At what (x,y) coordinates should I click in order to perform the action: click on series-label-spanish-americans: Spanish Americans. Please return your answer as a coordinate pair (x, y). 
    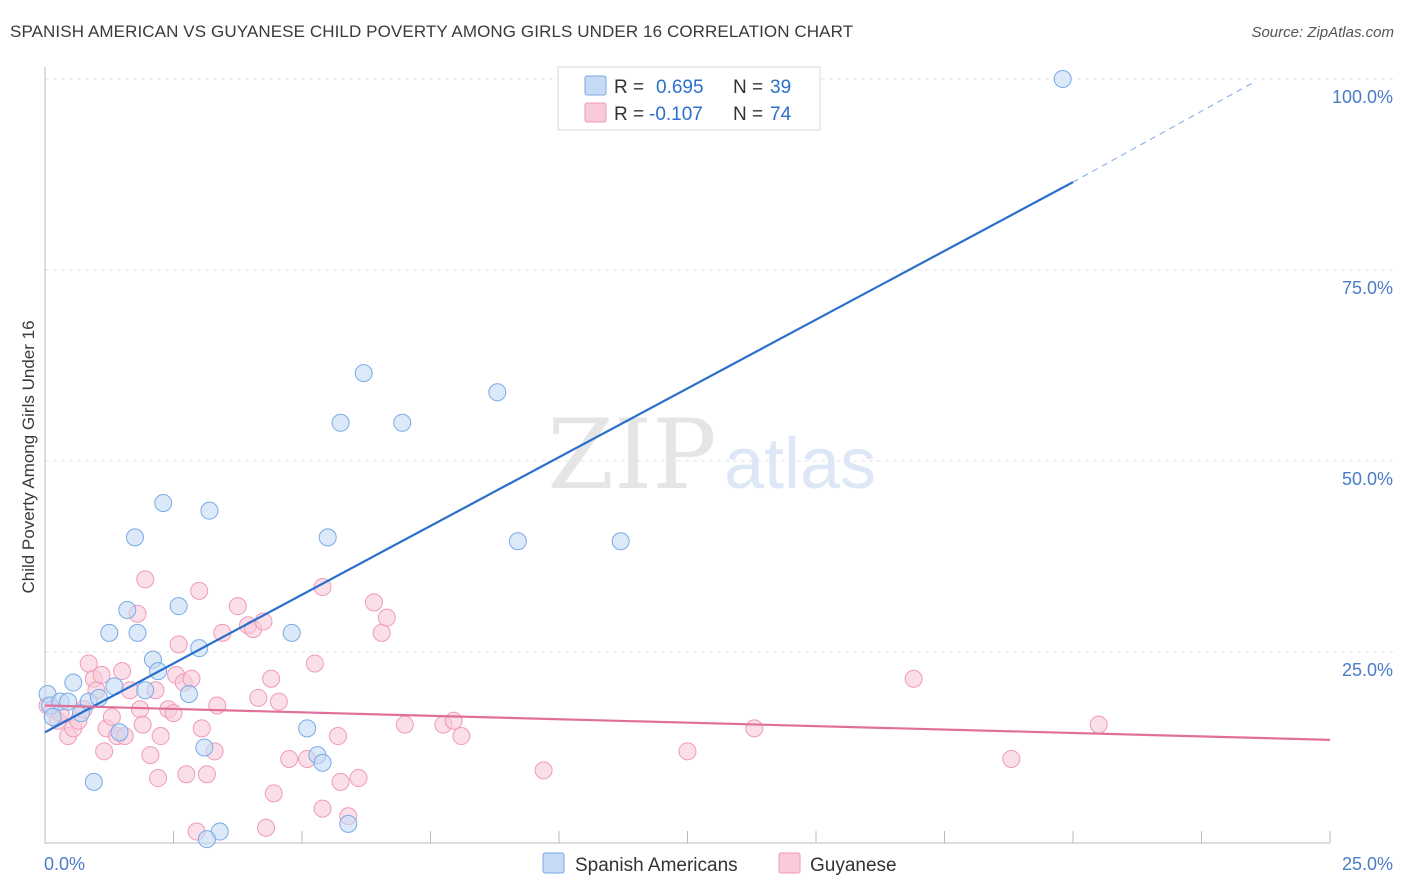
    Looking at the image, I should click on (656, 865).